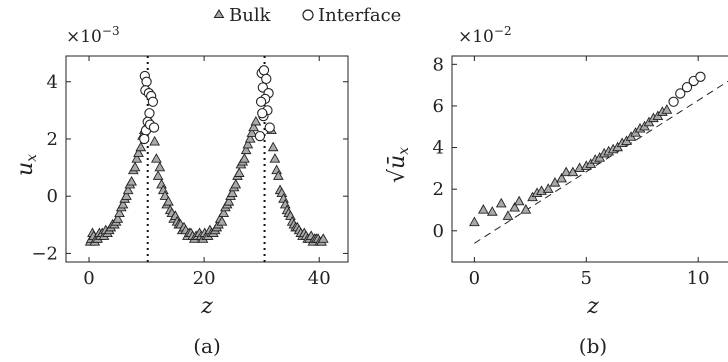  What do you see at coordinates (592, 306) in the screenshot?
I see `x-axis-label-b: z` at bounding box center [592, 306].